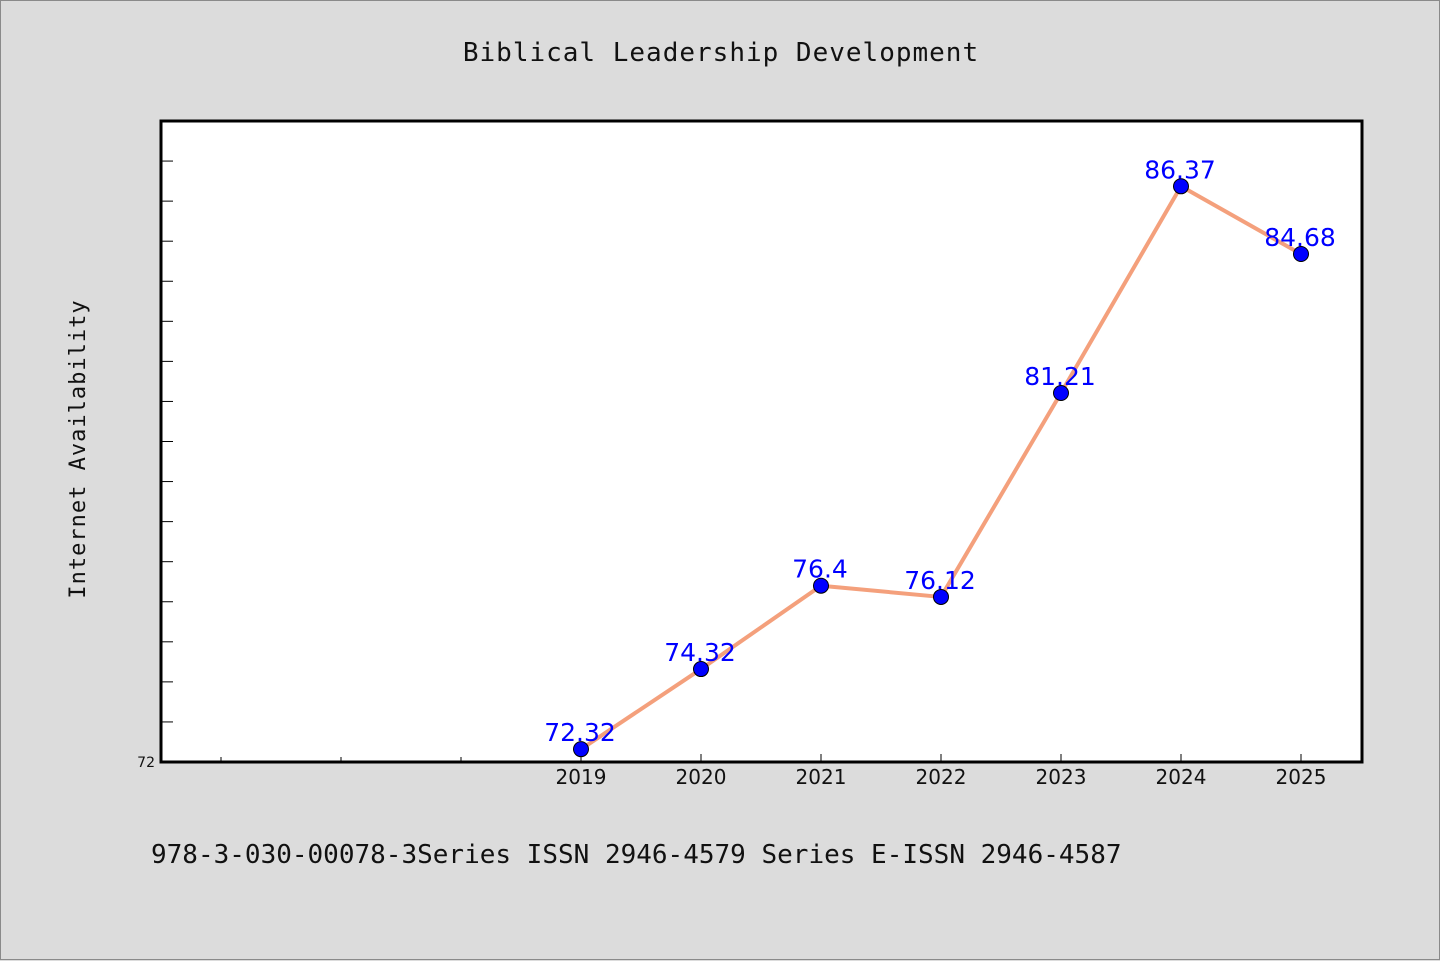  I want to click on data-point-label: 81.21, so click(1060, 376).